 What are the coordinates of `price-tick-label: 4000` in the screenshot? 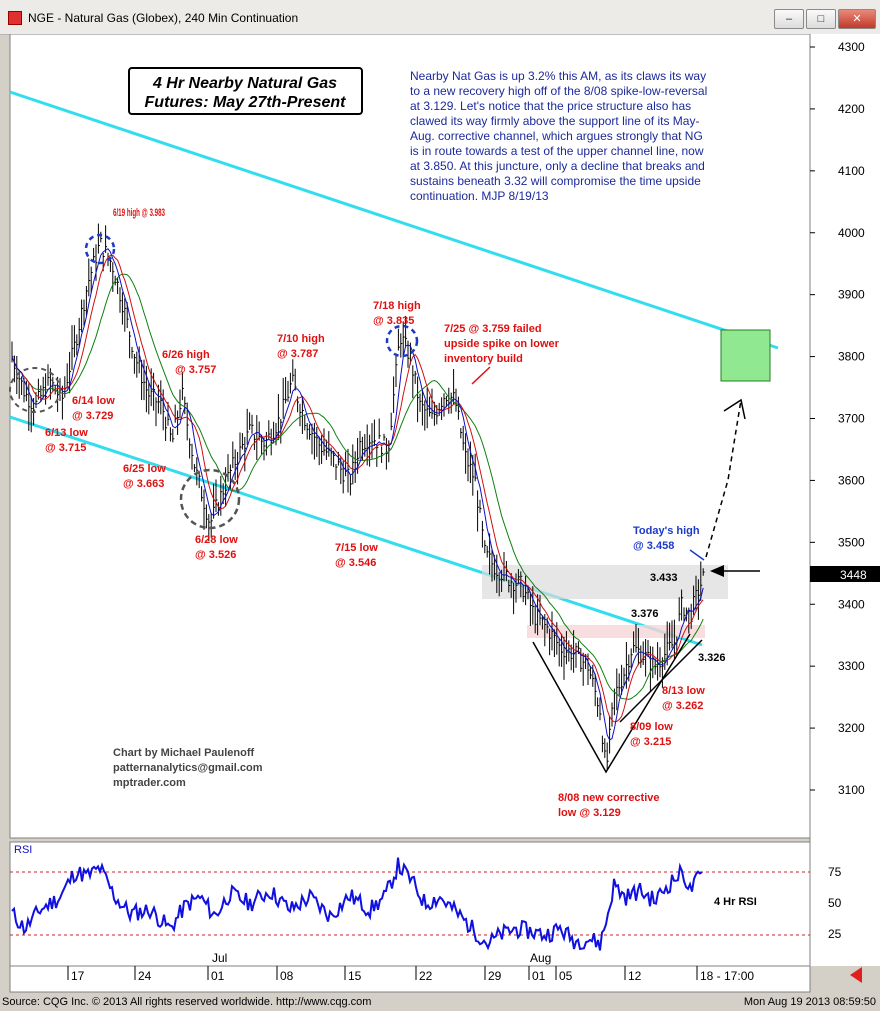 It's located at (851, 233).